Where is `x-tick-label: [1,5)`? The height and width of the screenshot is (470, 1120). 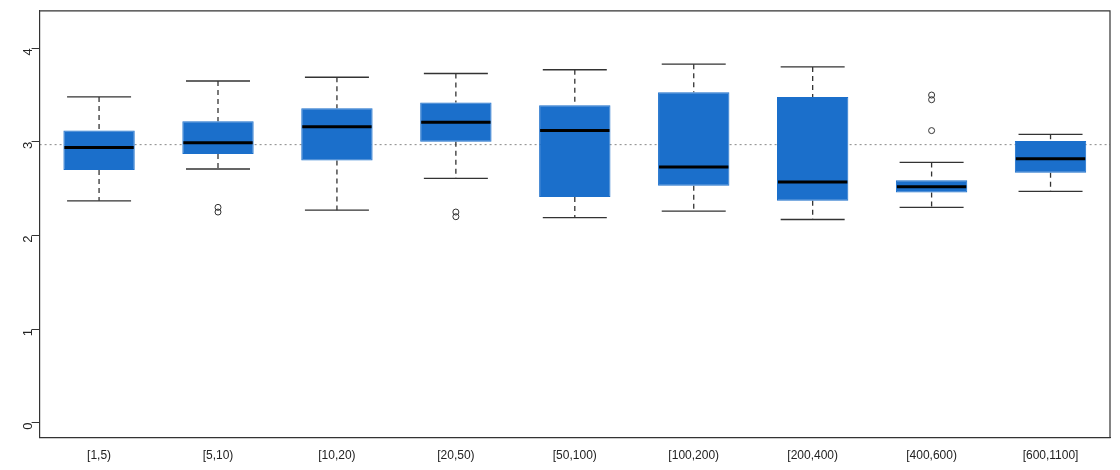
x-tick-label: [1,5) is located at coordinates (99, 455).